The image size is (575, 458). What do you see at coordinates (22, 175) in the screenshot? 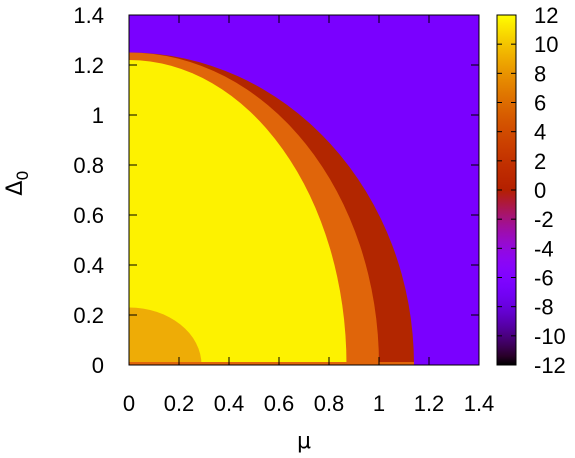
I see `y-axis-label-subscript: 0` at bounding box center [22, 175].